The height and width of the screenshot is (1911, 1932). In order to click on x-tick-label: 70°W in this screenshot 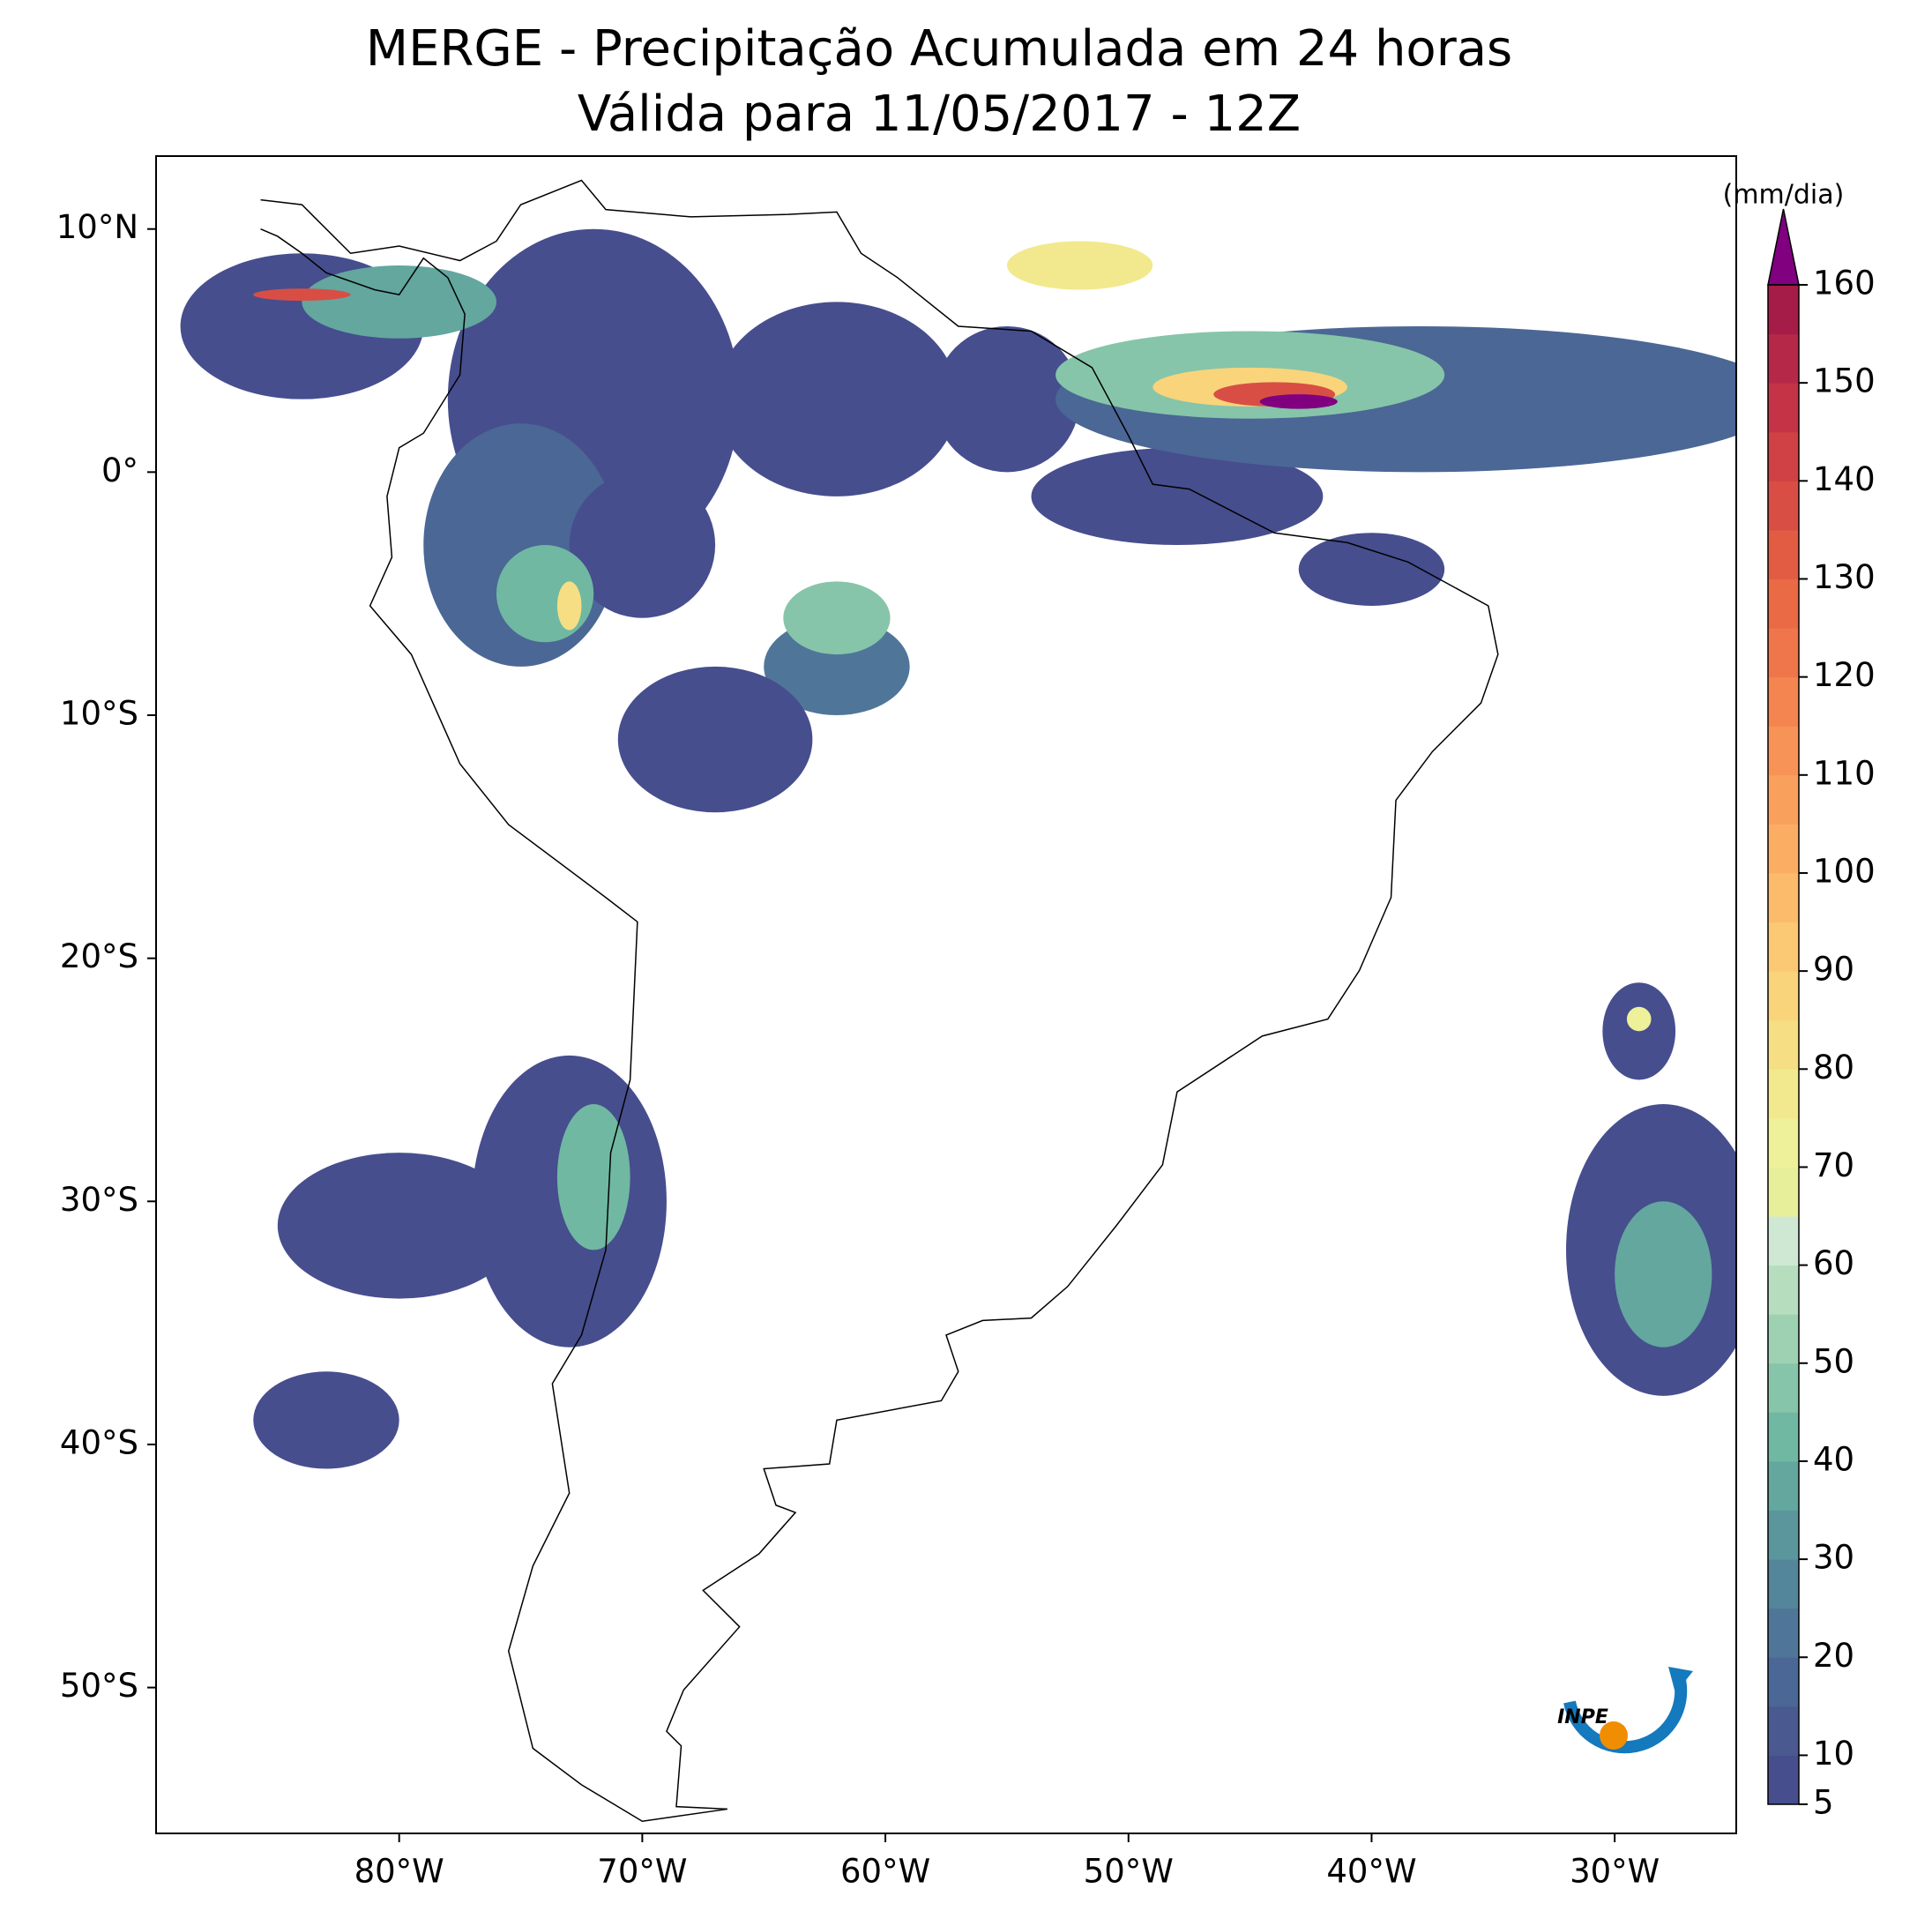, I will do `click(642, 1872)`.